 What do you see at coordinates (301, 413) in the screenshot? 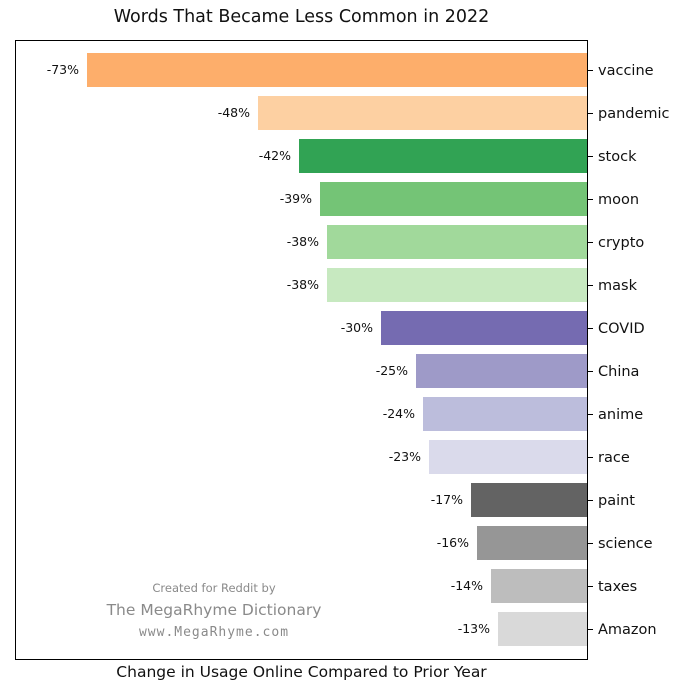
I see `bar-row: -24%` at bounding box center [301, 413].